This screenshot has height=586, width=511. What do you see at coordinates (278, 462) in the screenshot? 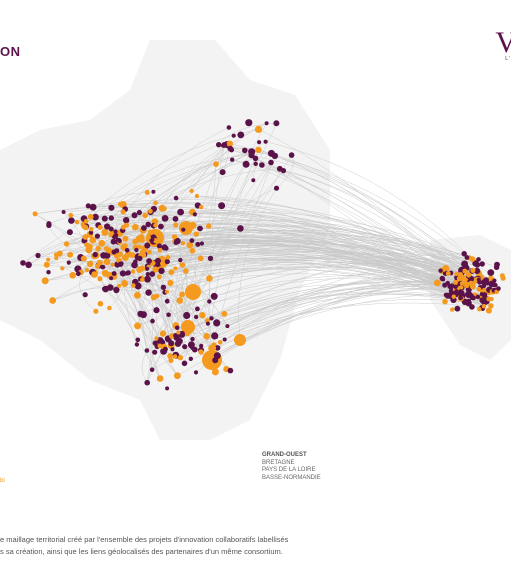
I see `region-line: BRETAGNE` at bounding box center [278, 462].